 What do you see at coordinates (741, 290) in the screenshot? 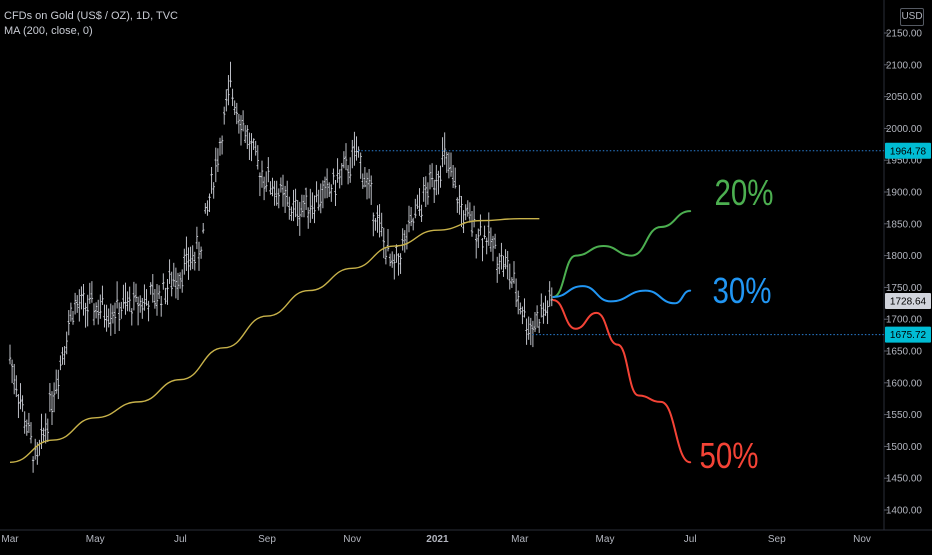
I see `scenario-label: 30%` at bounding box center [741, 290].